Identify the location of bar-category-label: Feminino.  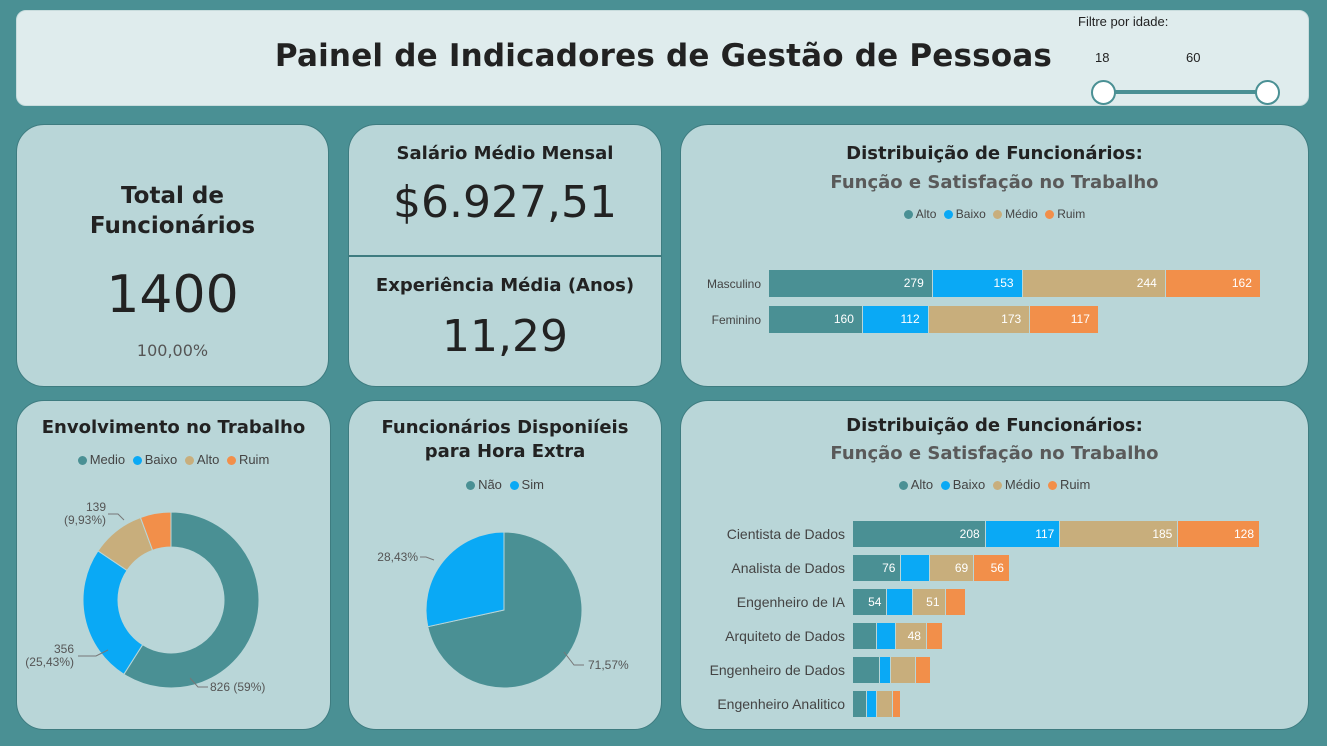
(736, 320).